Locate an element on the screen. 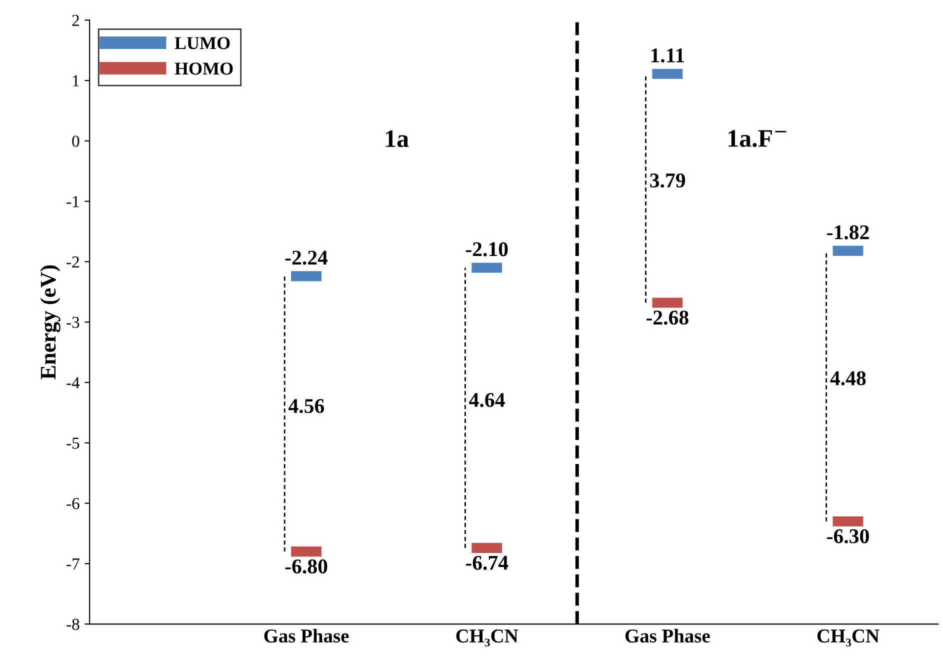  y-tick-label: -4 is located at coordinates (73, 382).